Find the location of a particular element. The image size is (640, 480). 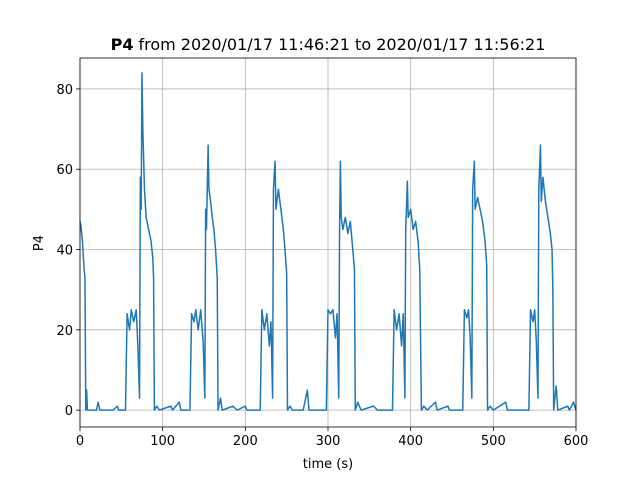

x-tick-label: 400 is located at coordinates (410, 441).